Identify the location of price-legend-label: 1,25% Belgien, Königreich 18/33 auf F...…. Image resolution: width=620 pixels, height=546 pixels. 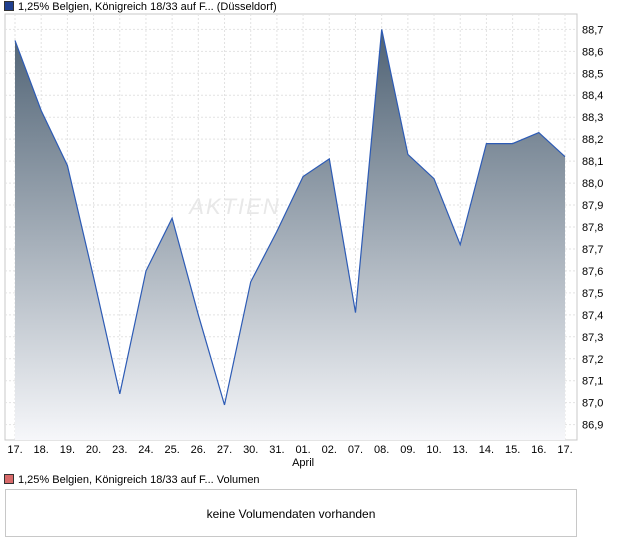
(147, 7).